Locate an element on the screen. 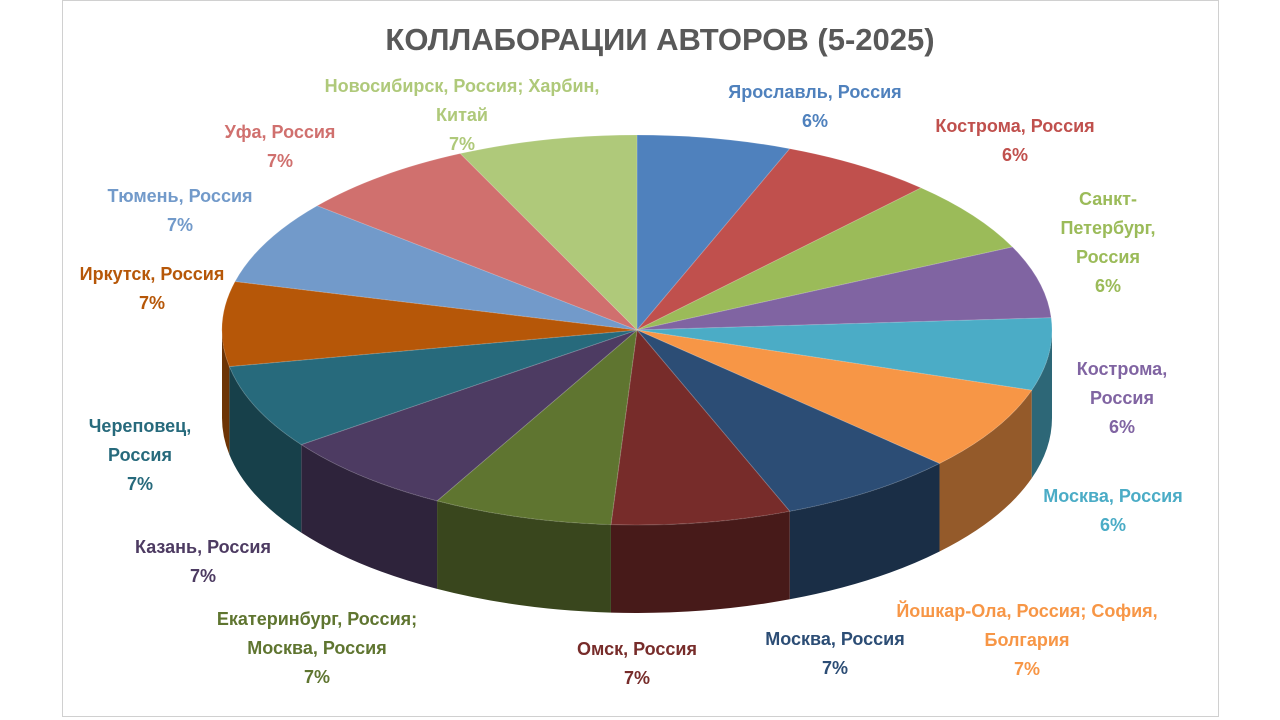 The width and height of the screenshot is (1280, 720). data-label: Йошкар-Ола, Россия; София, Болгария 7% is located at coordinates (1027, 640).